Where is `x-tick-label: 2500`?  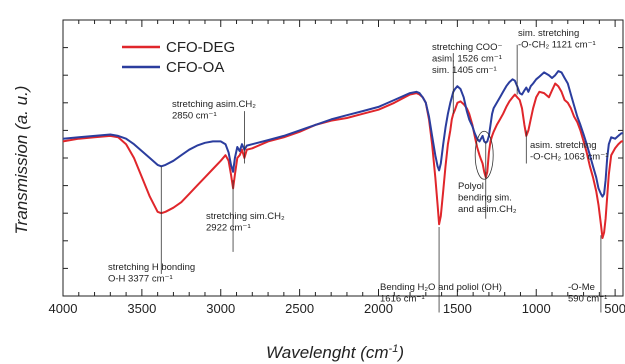 x-tick-label: 2500 is located at coordinates (299, 308).